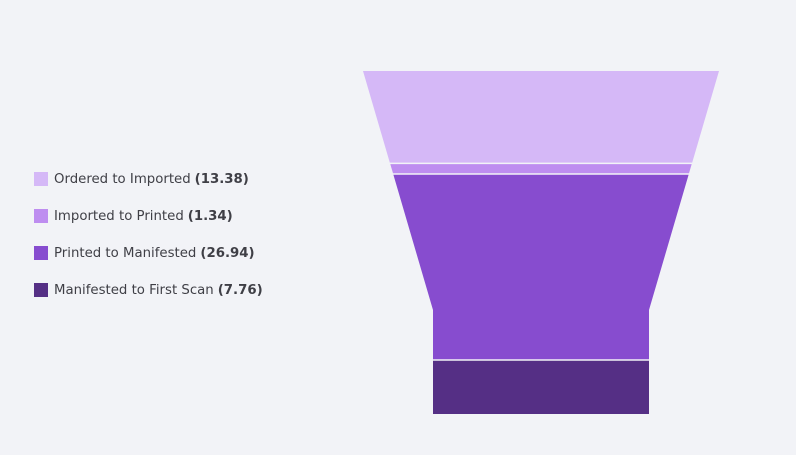  I want to click on funnel-segment-ordered-to-imported, so click(541, 117).